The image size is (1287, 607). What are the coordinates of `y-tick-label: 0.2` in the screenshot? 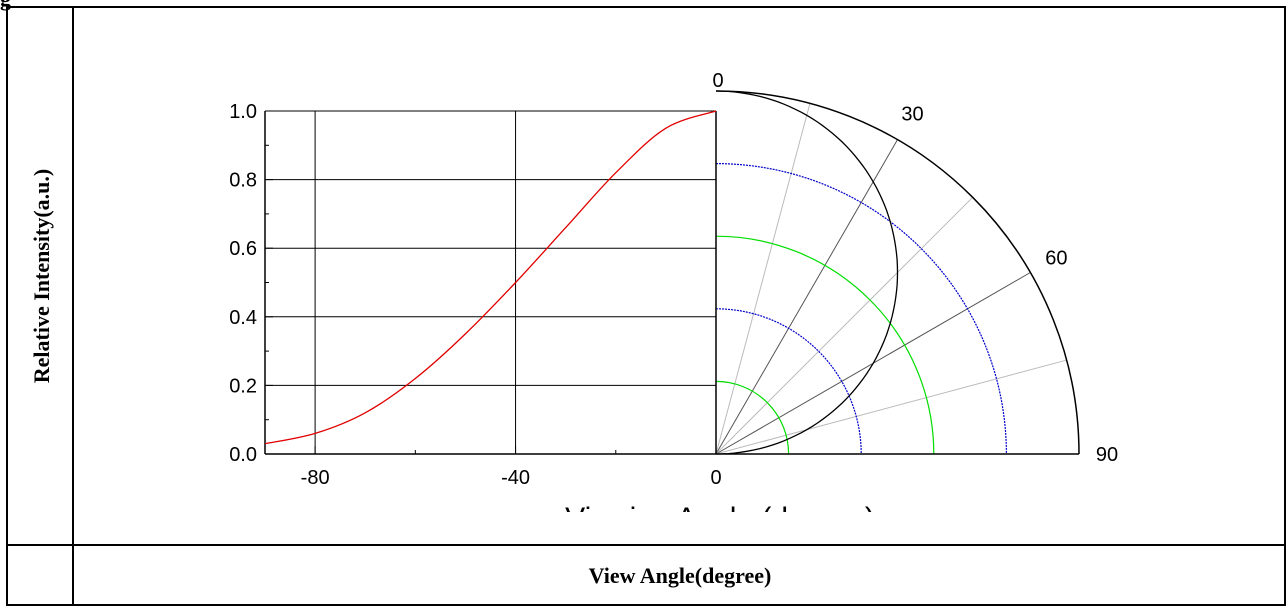 It's located at (243, 386).